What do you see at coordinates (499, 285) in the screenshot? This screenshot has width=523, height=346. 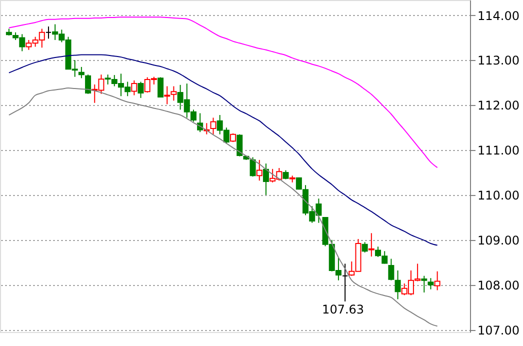 I see `y-tick-label: 108.00` at bounding box center [499, 285].